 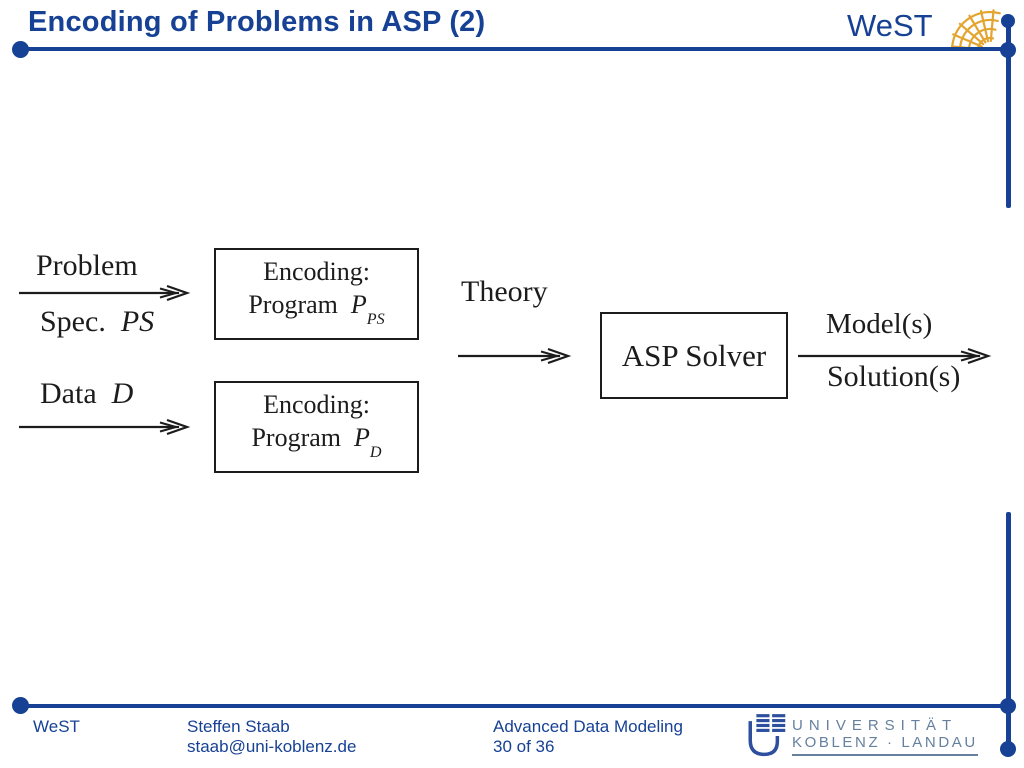 What do you see at coordinates (137, 321) in the screenshot?
I see `spec-var: PS` at bounding box center [137, 321].